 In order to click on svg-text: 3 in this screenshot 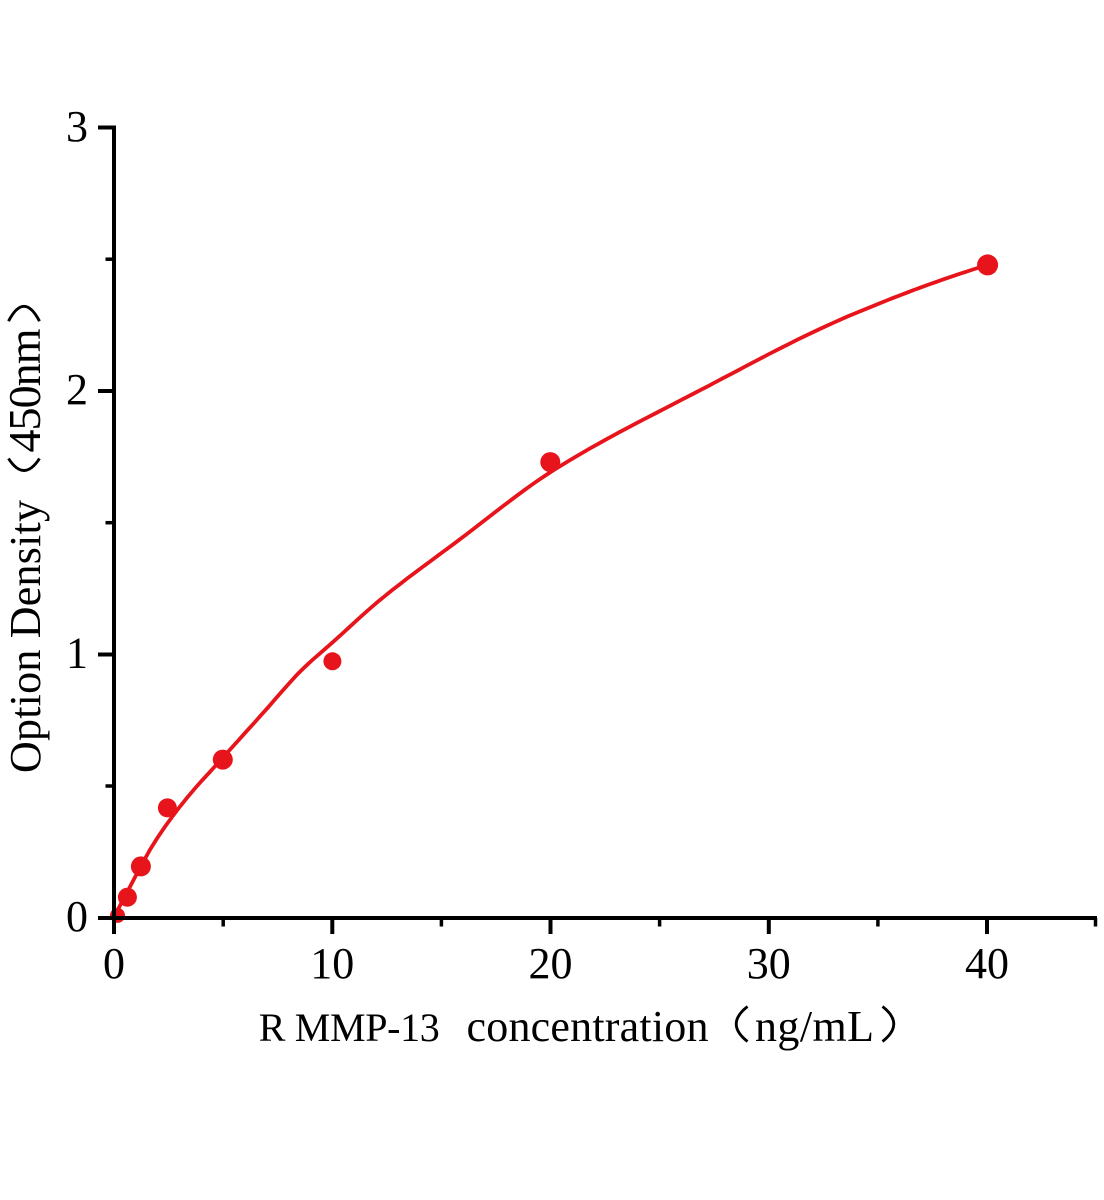, I will do `click(77, 126)`.